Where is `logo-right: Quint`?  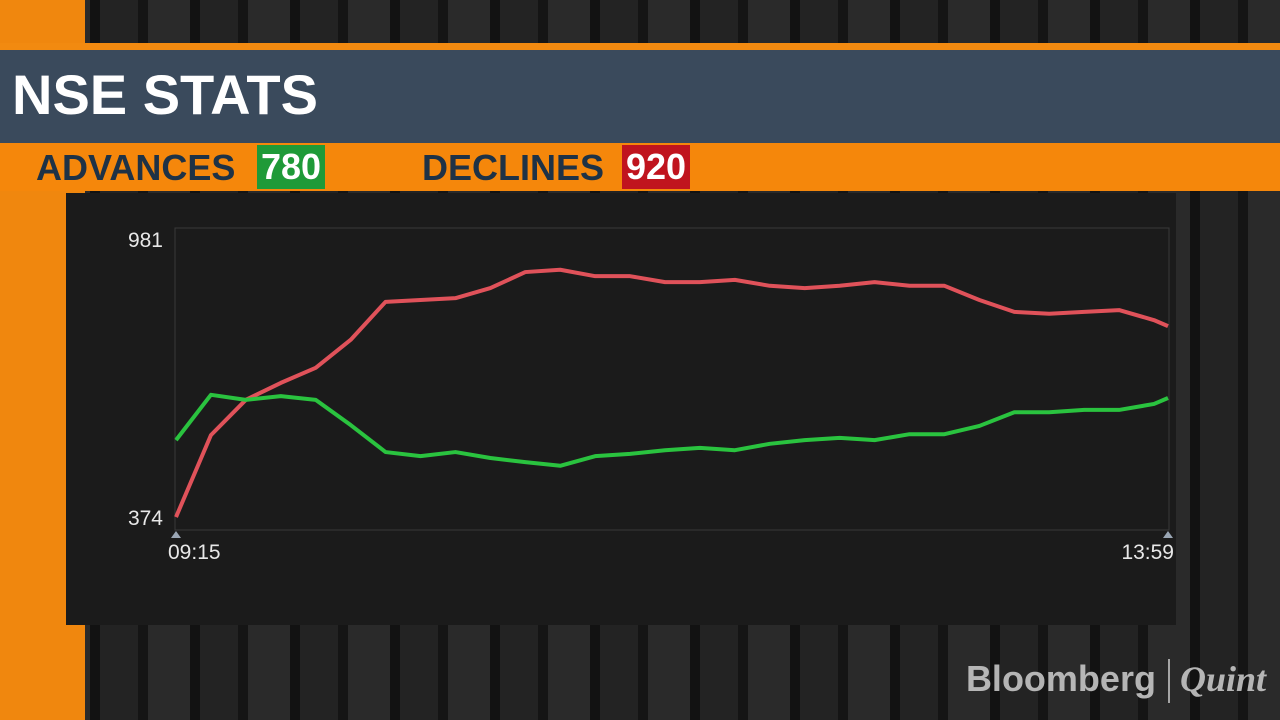
logo-right: Quint is located at coordinates (1222, 679).